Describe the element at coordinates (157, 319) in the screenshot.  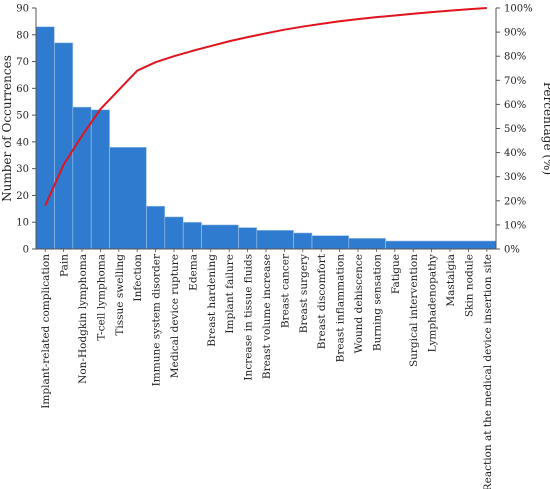
I see `category-label: Immune system disorder` at that location.